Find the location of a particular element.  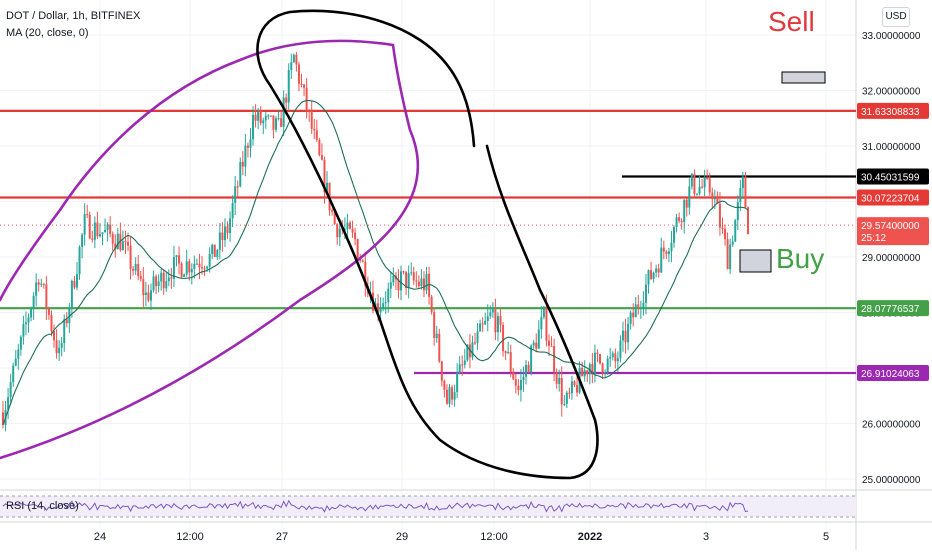

price-label: 28.07776537 is located at coordinates (890, 309).